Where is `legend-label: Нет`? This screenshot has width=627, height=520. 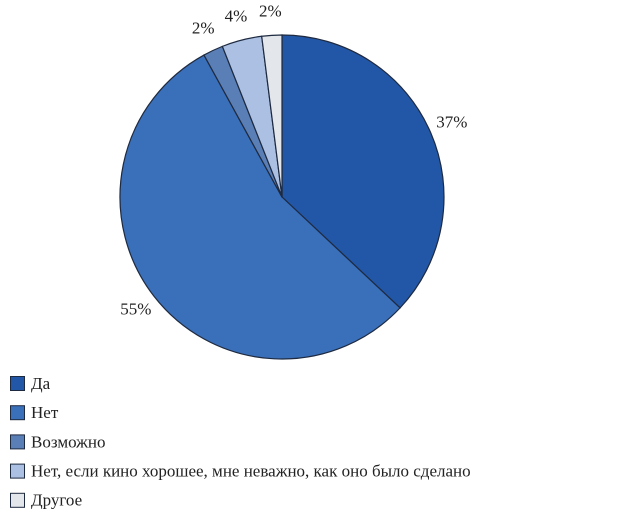
legend-label: Нет is located at coordinates (45, 412).